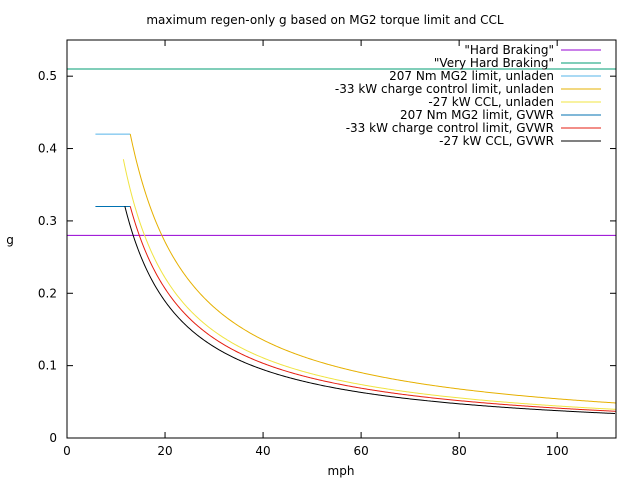 The height and width of the screenshot is (480, 640). Describe the element at coordinates (557, 451) in the screenshot. I see `x-tick-label: 100` at that location.